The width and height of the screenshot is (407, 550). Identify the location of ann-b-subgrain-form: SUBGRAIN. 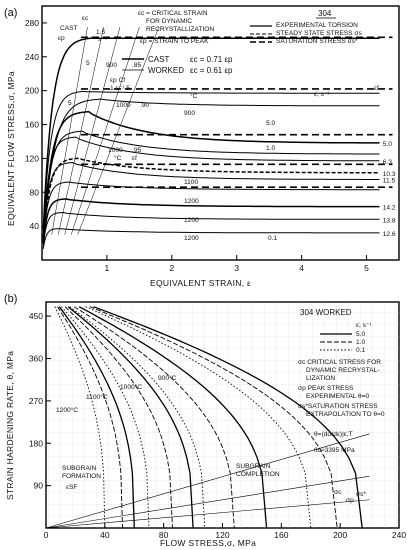
(79, 468).